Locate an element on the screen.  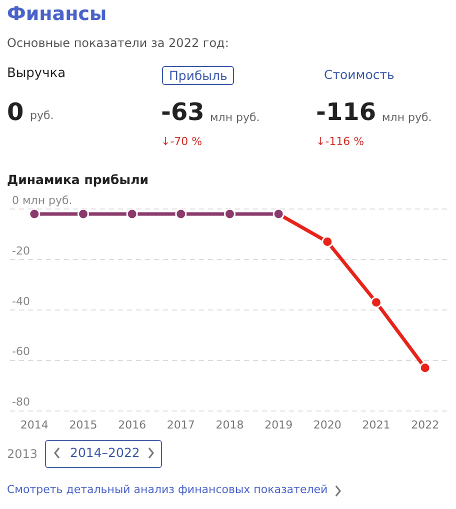
text: Основные показатели за 2022 год: is located at coordinates (118, 43).